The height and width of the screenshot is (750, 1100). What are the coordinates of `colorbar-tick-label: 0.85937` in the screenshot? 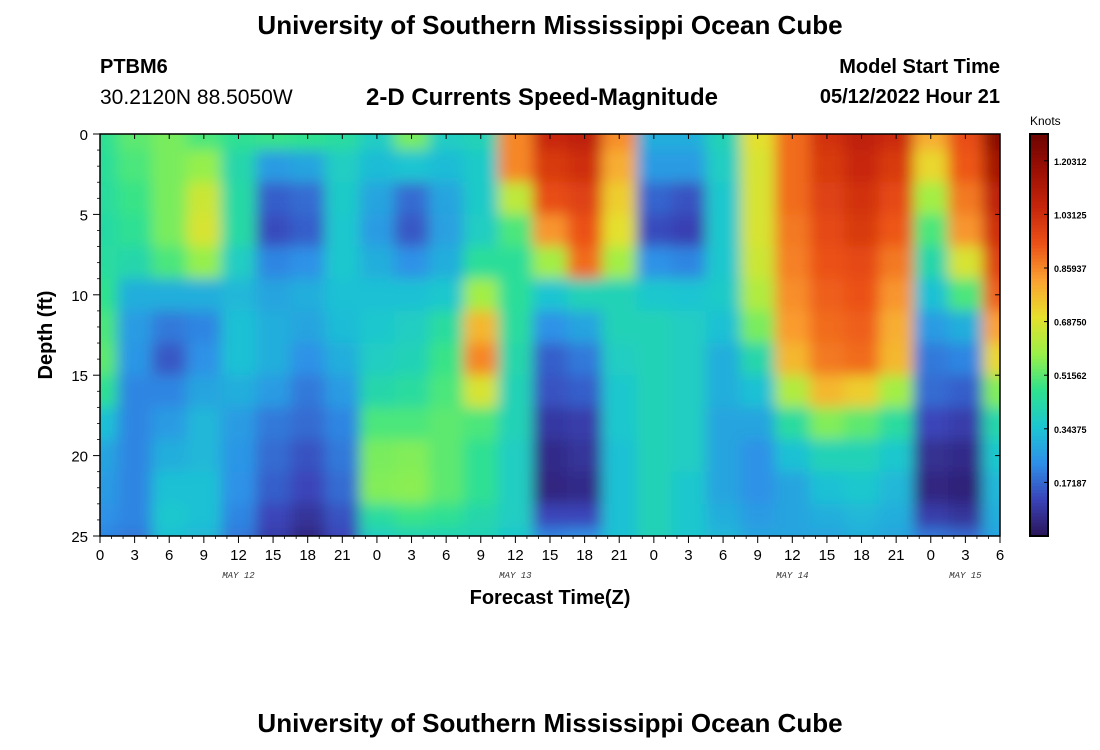 It's located at (1070, 269).